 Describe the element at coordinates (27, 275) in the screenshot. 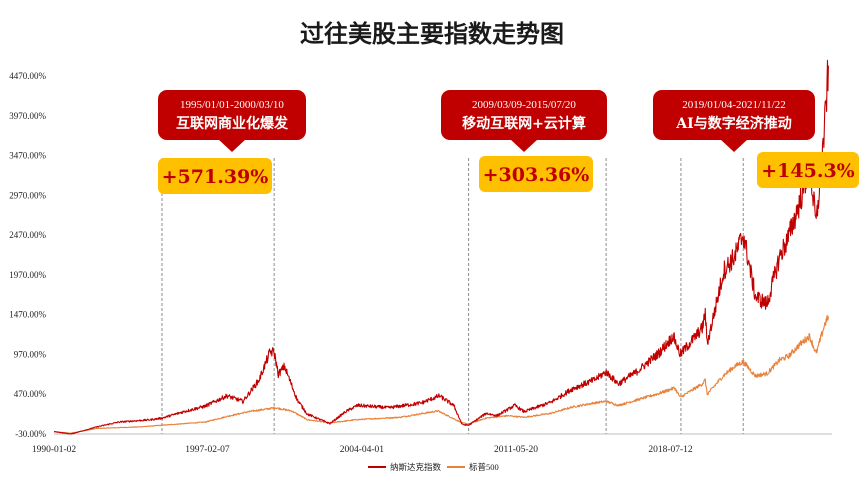

I see `y-tick-label: 1970.00%` at that location.